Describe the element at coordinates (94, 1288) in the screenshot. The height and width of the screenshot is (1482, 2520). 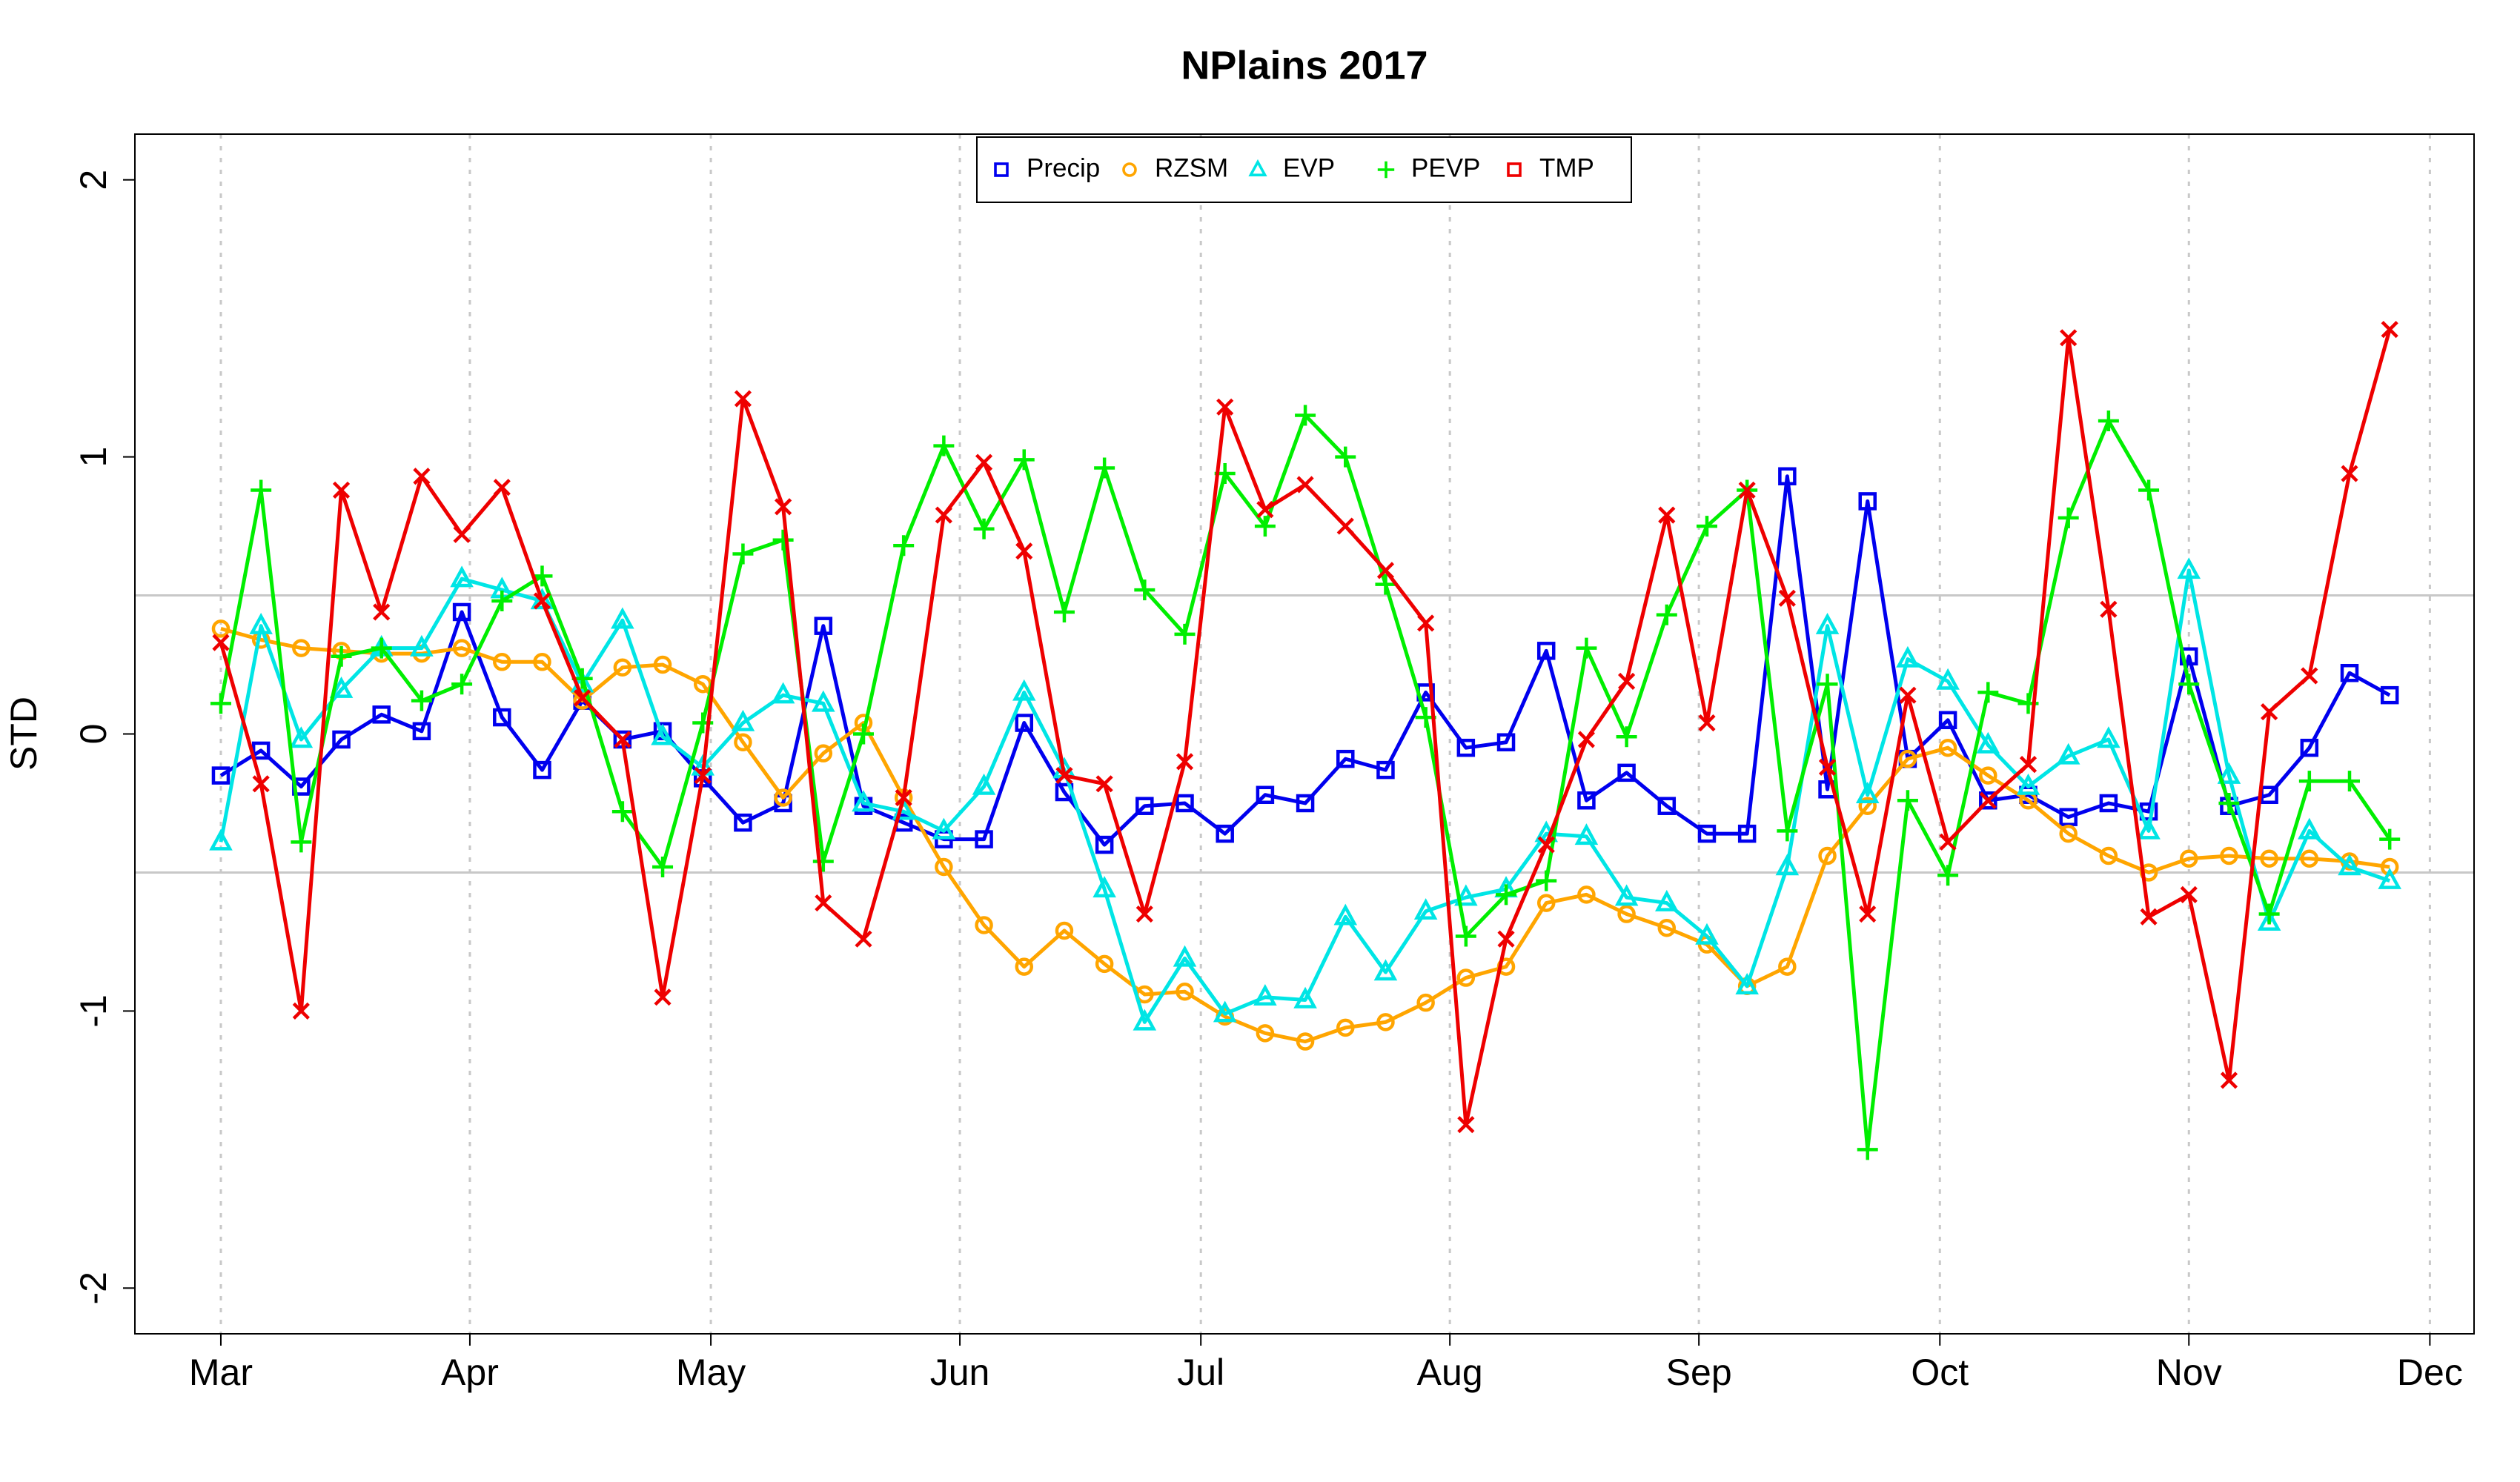
I see `y-tick-label: -2` at that location.